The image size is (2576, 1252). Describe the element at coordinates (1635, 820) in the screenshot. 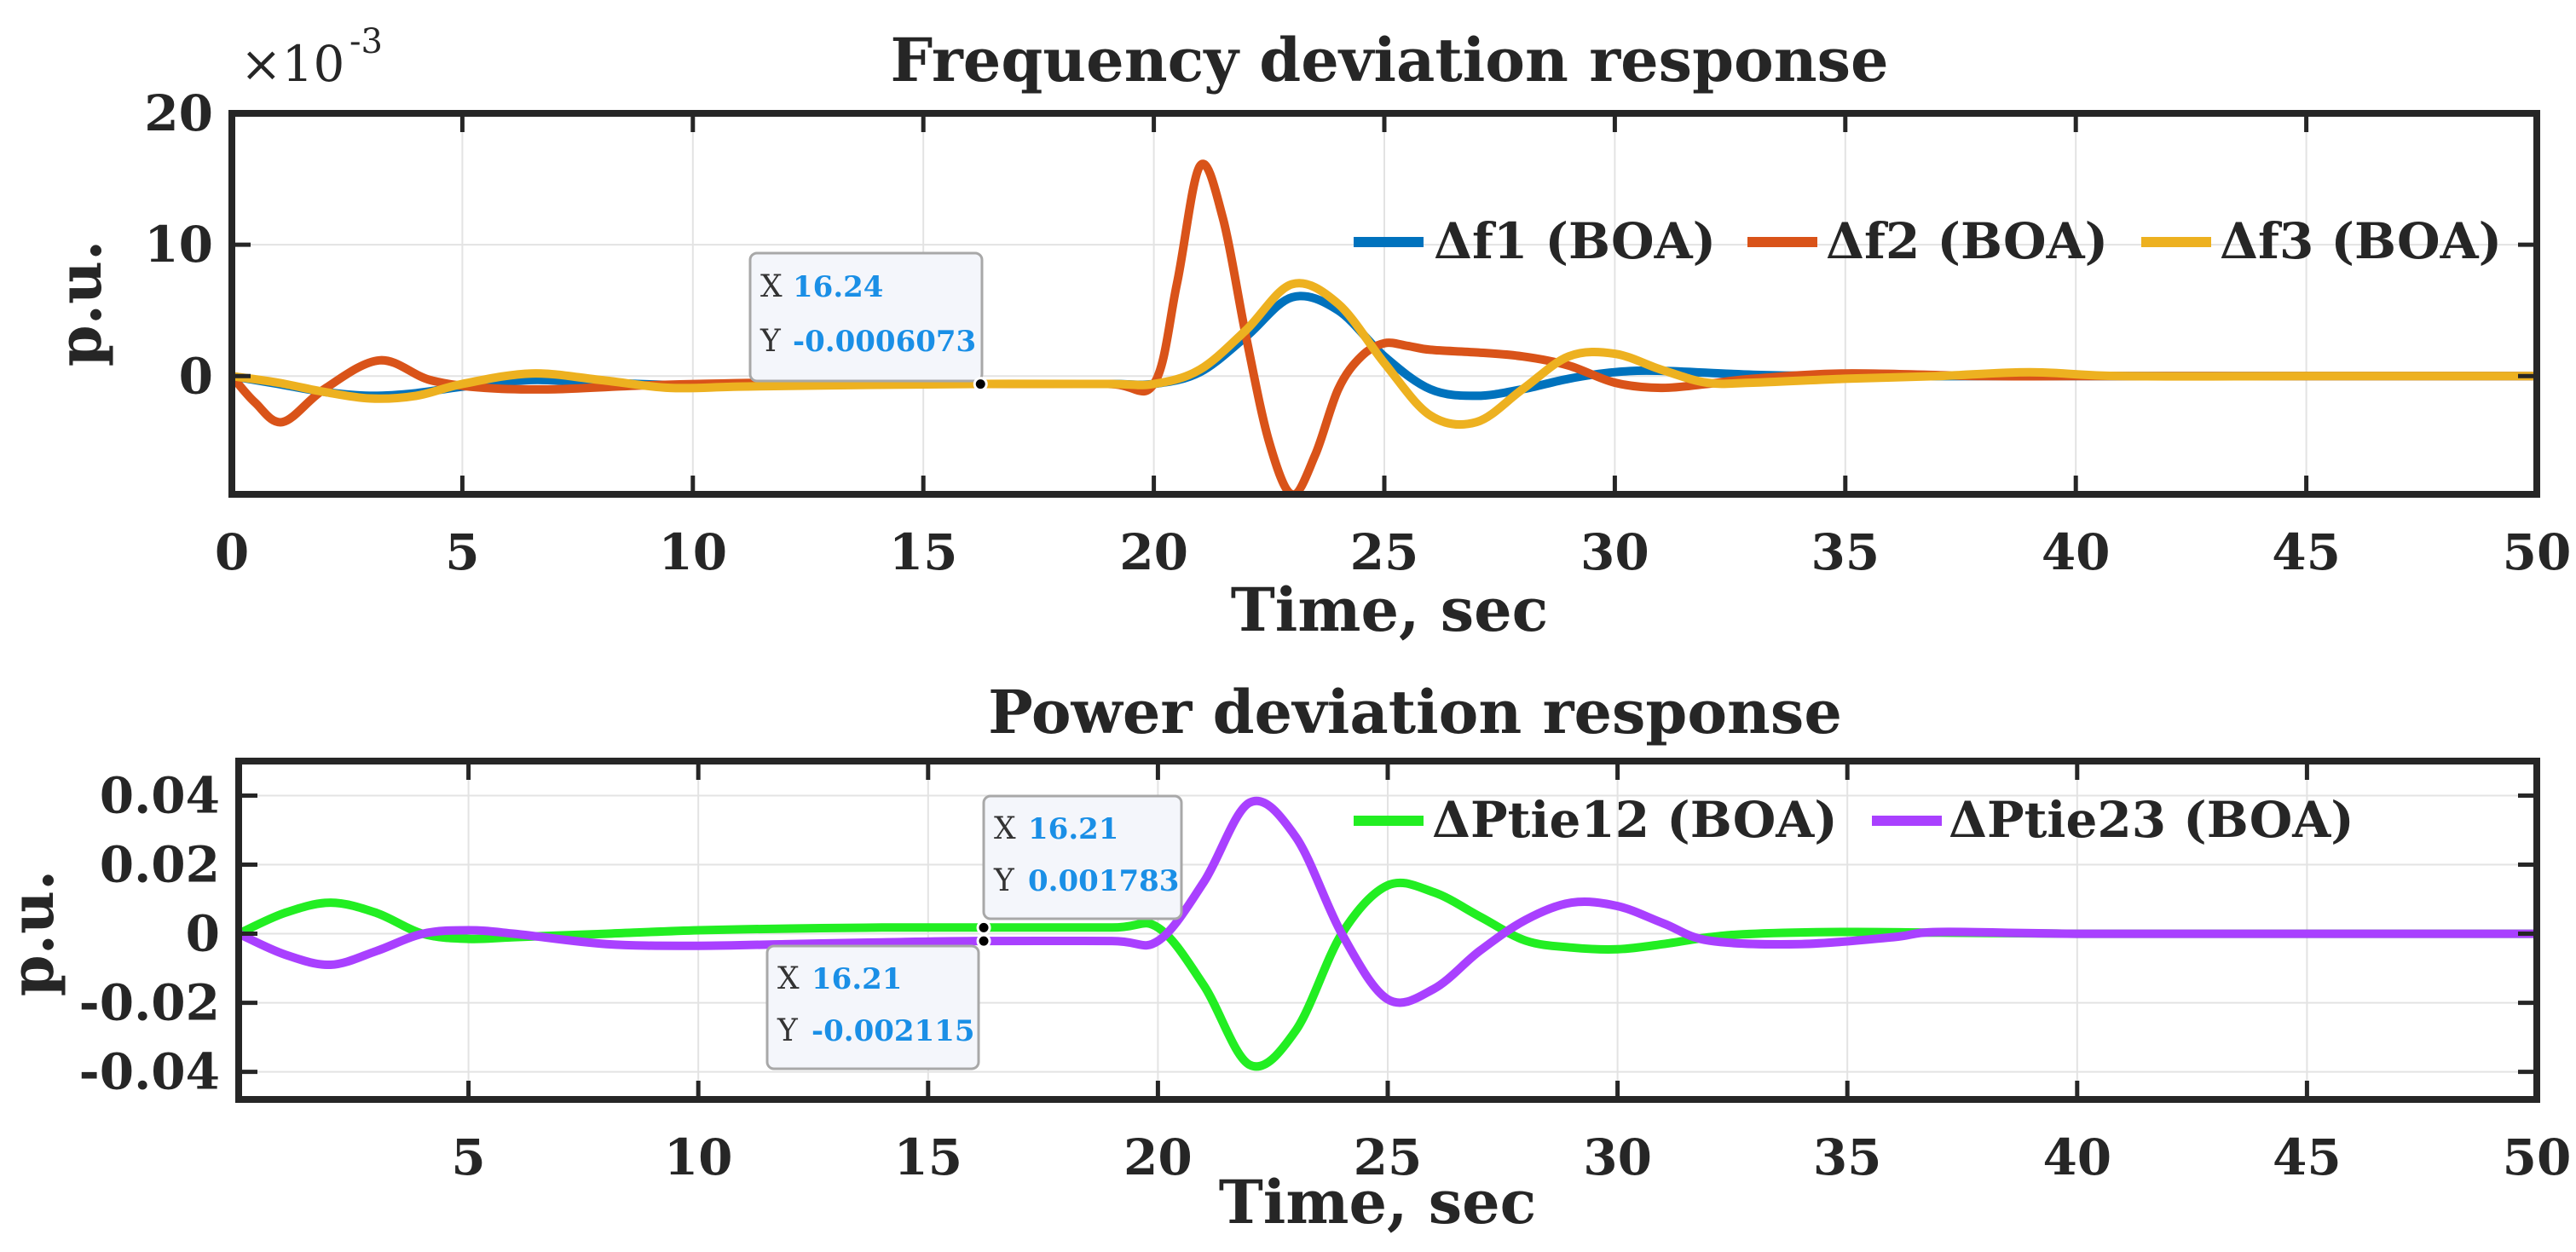

I see `legend-label-ptie12: ΔPtie12 (BOA)` at that location.